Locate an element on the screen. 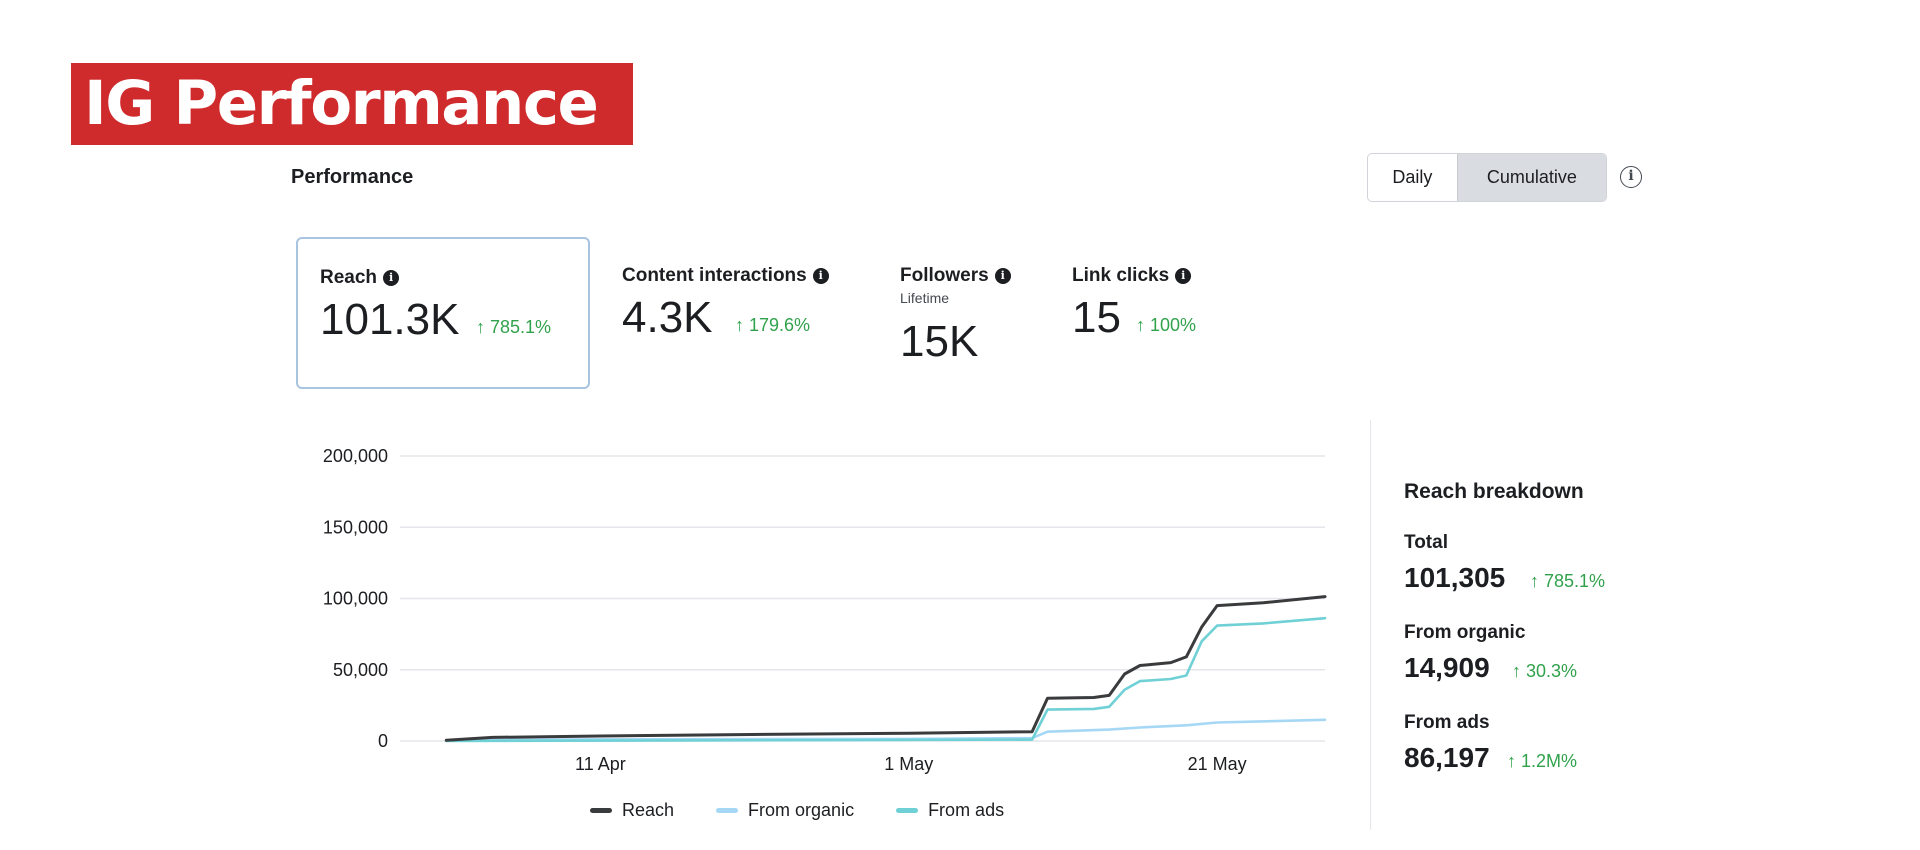 This screenshot has width=1920, height=850. series-line-reach is located at coordinates (885, 668).